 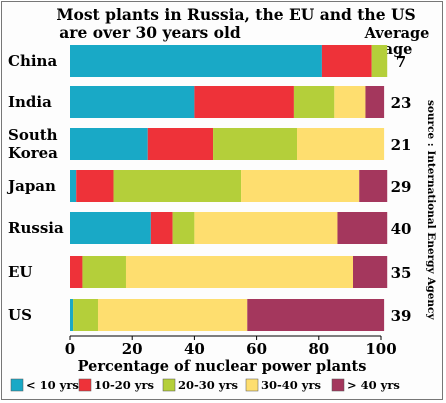 I want to click on bar-japan-40-yrs, so click(x=373, y=186).